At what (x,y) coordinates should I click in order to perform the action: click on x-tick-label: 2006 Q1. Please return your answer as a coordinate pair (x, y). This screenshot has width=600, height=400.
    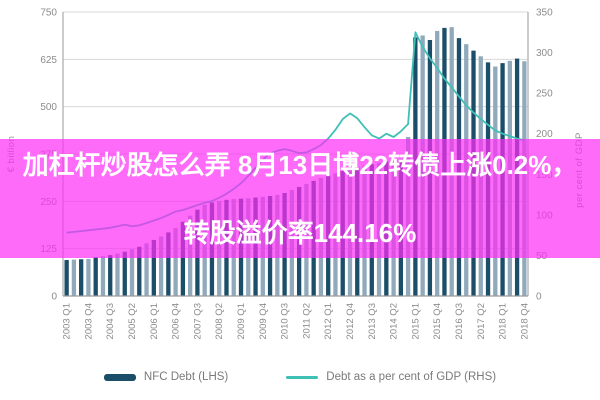
    Looking at the image, I should click on (154, 321).